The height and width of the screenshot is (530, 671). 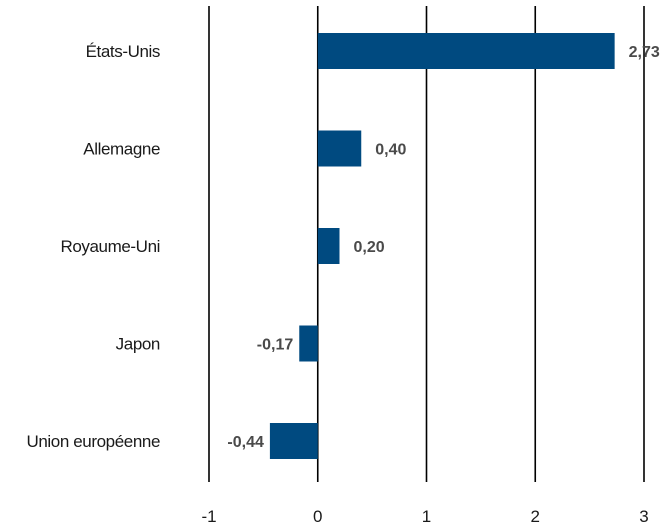 What do you see at coordinates (94, 441) in the screenshot?
I see `category-label: Union européenne` at bounding box center [94, 441].